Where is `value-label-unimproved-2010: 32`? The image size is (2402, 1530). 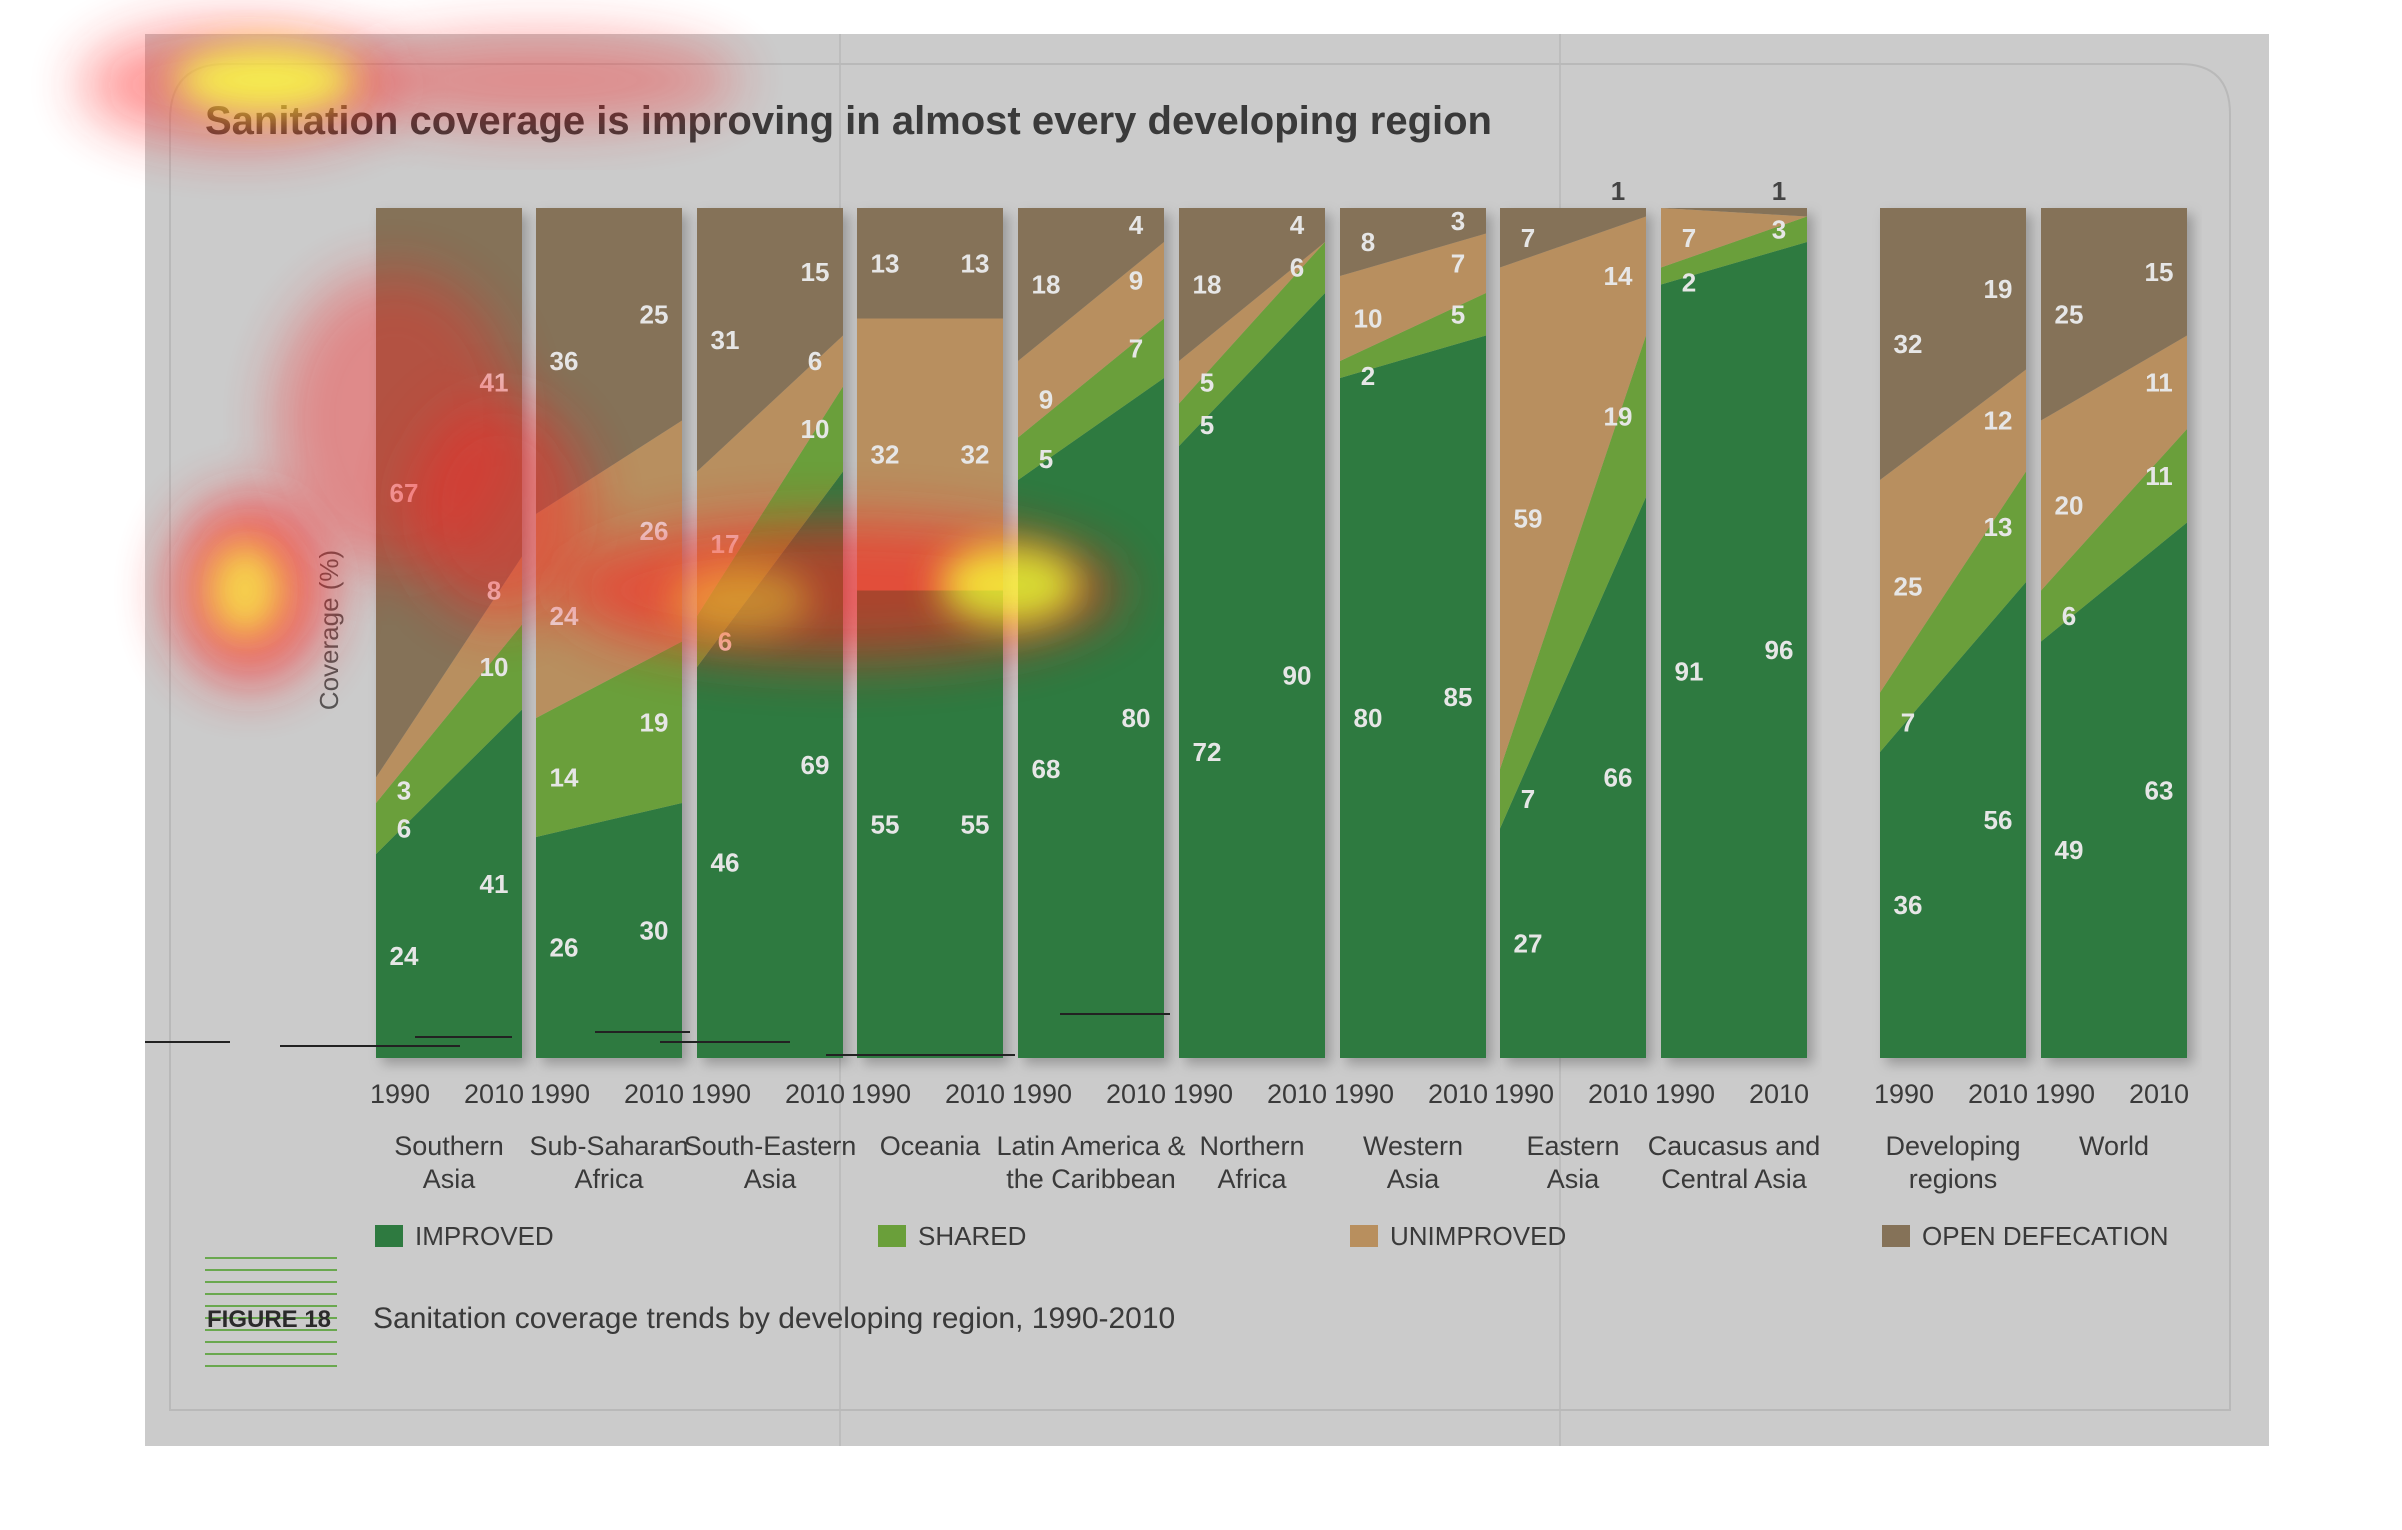 value-label-unimproved-2010: 32 is located at coordinates (975, 455).